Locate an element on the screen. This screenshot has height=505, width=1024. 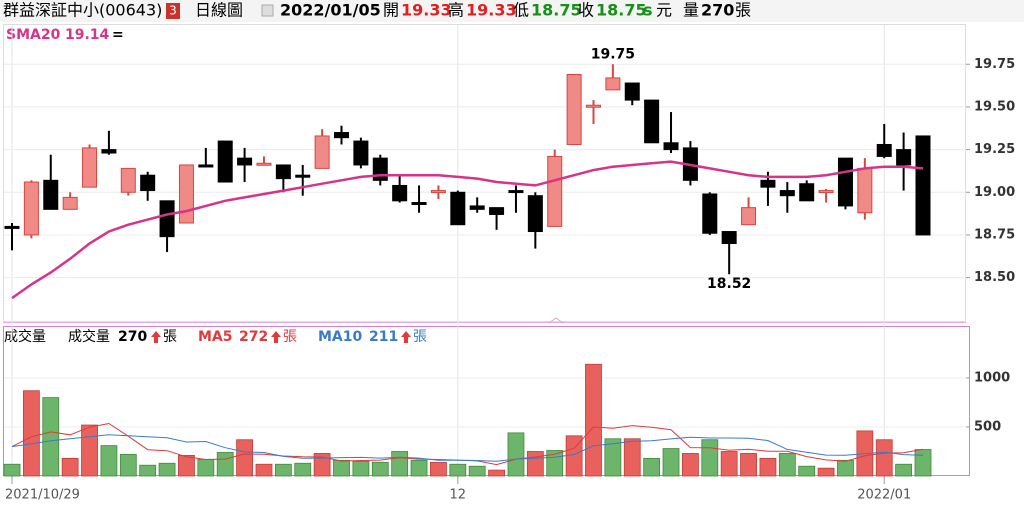
dropdown is located at coordinates (267, 10).